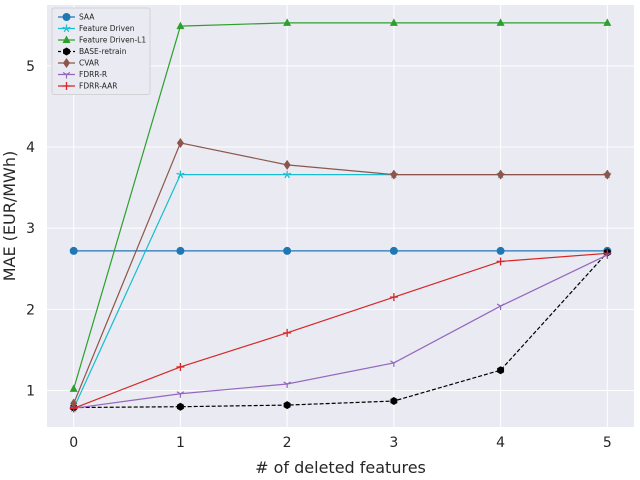 The width and height of the screenshot is (640, 480). I want to click on x-axis-label: # of deleted features, so click(340, 467).